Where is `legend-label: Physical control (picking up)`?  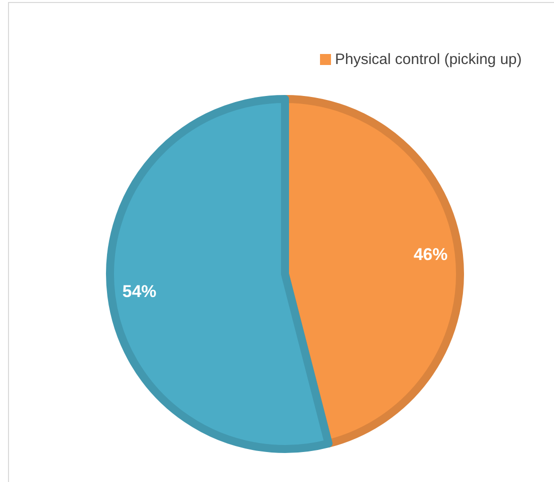
legend-label: Physical control (picking up) is located at coordinates (428, 59).